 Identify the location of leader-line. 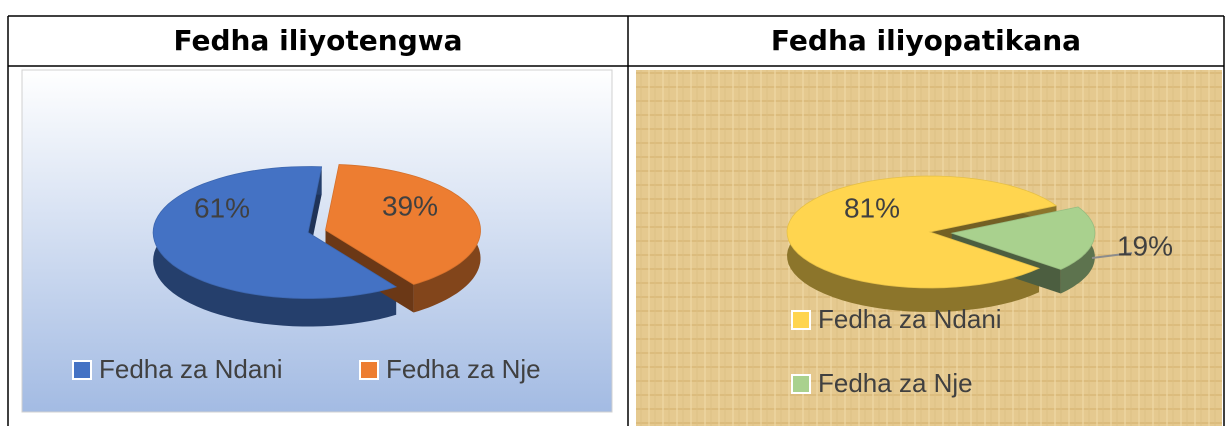
(1112, 255).